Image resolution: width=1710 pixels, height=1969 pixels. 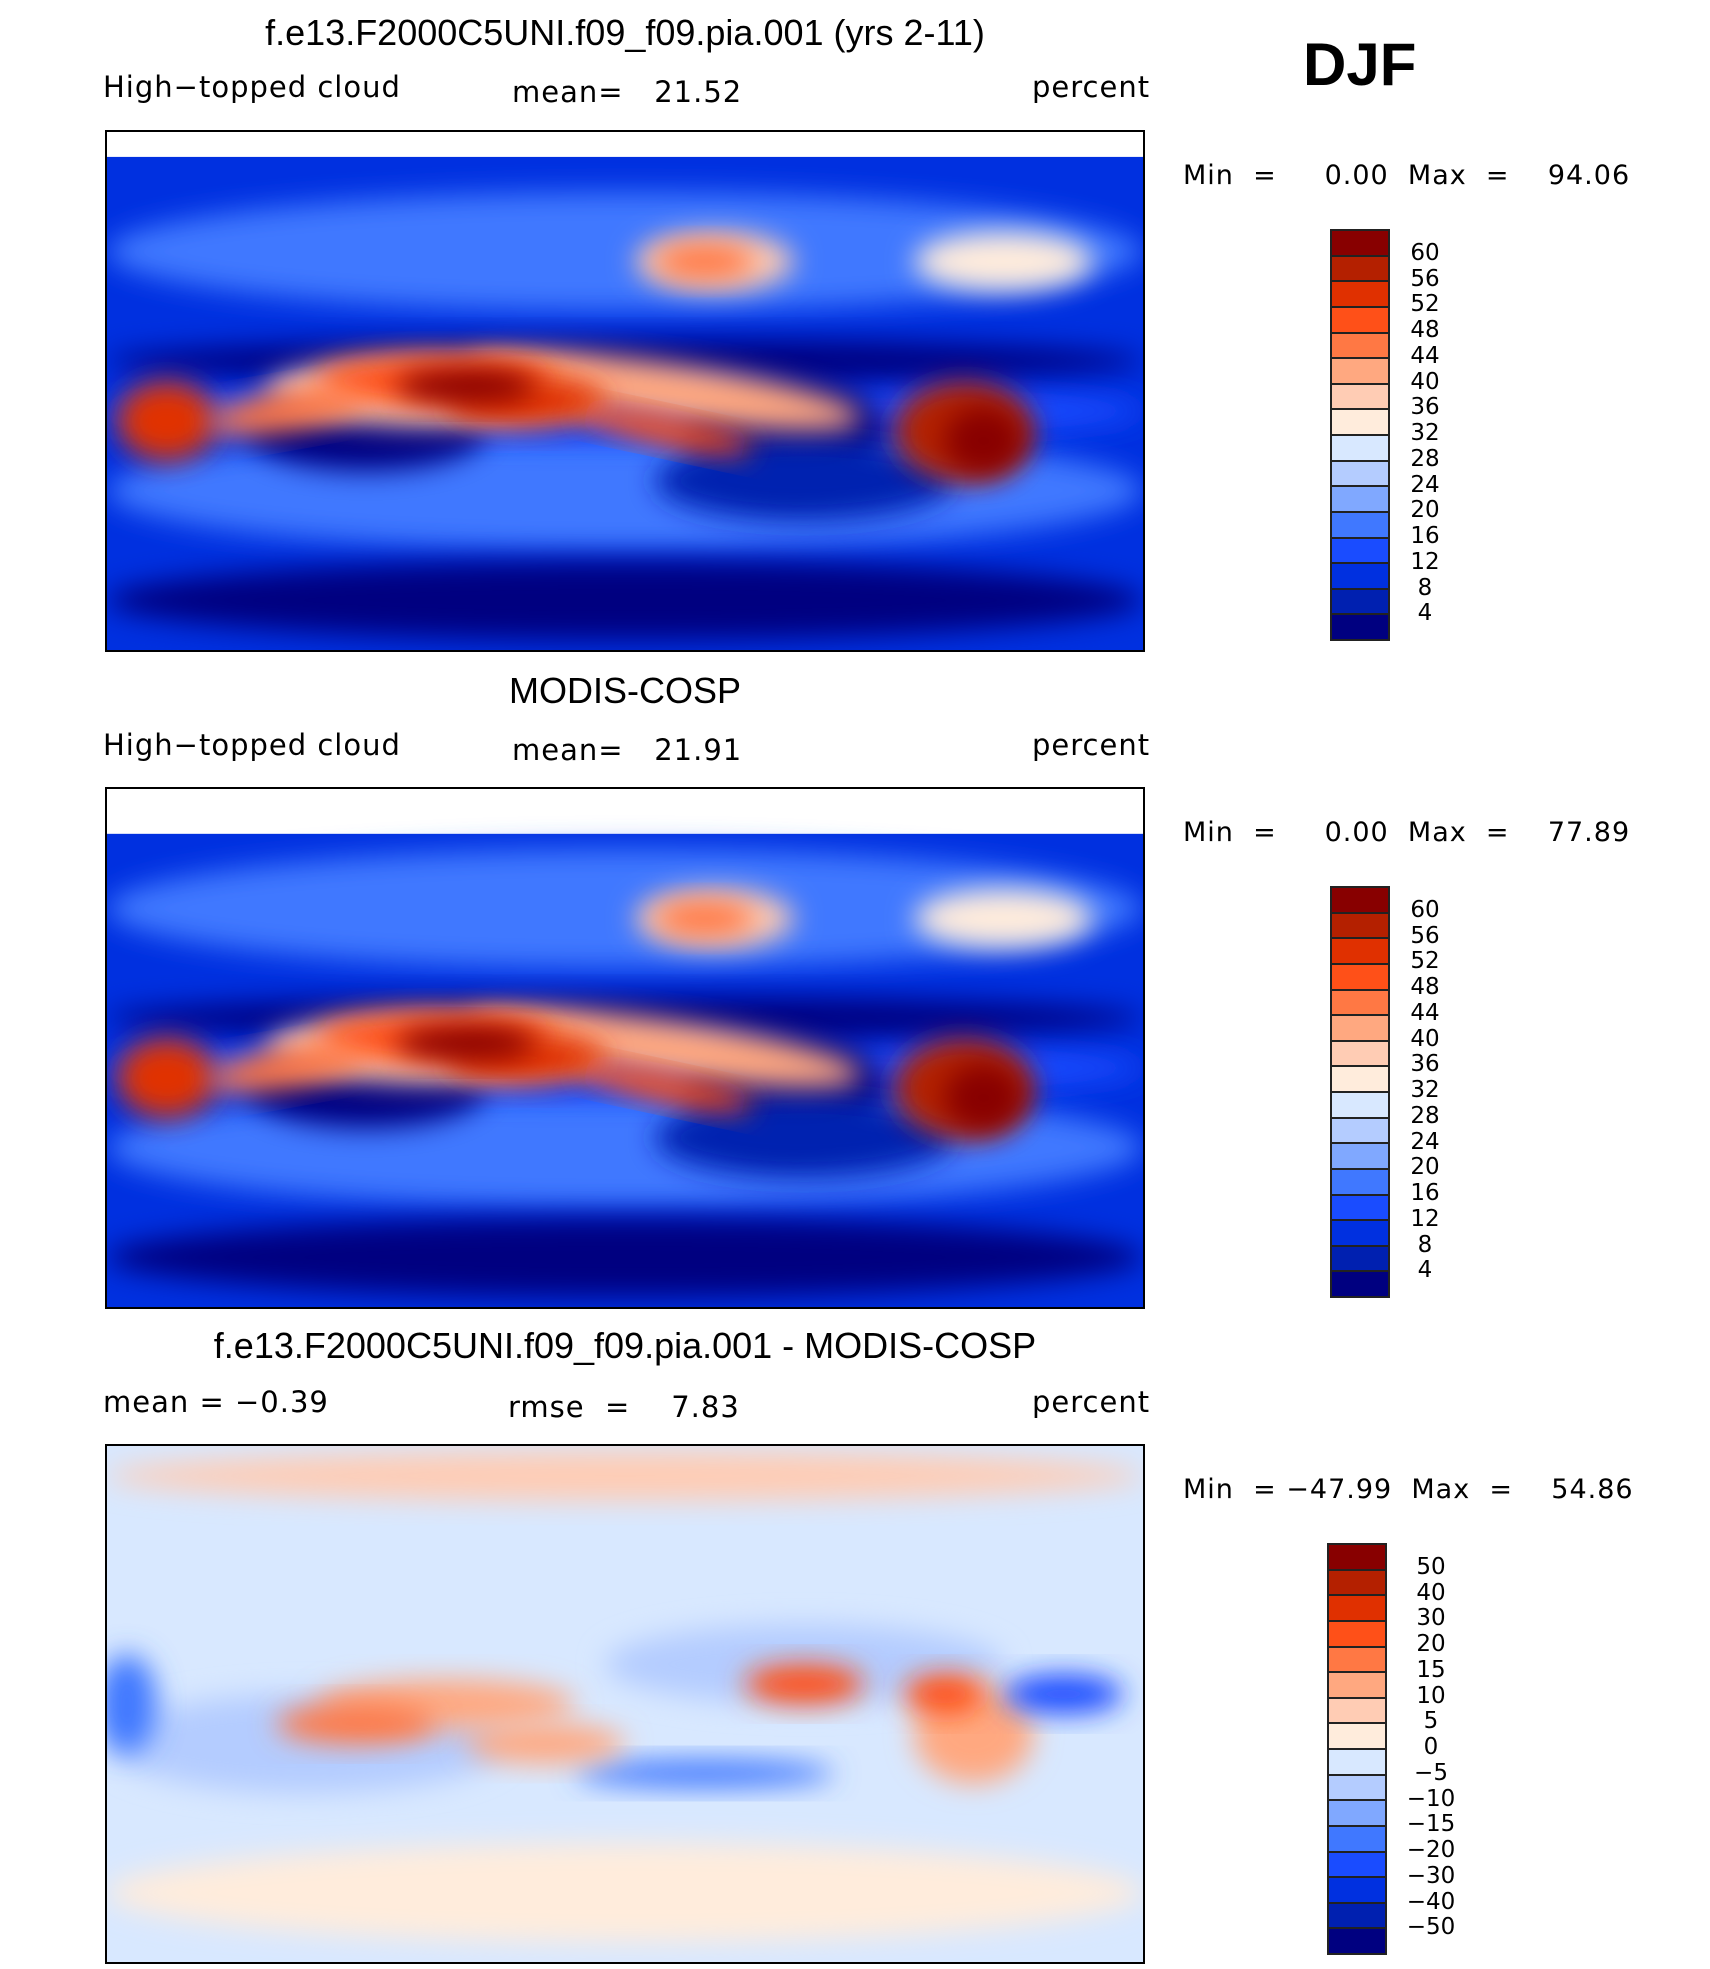 What do you see at coordinates (1425, 587) in the screenshot?
I see `colorbar-tick-label: 8` at bounding box center [1425, 587].